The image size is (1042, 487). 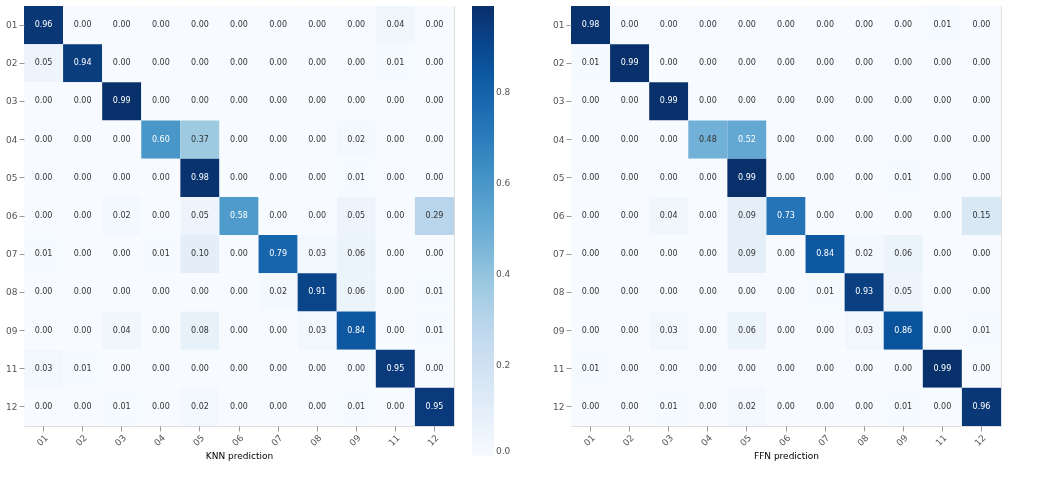 What do you see at coordinates (747, 330) in the screenshot?
I see `data-label: 0.06` at bounding box center [747, 330].